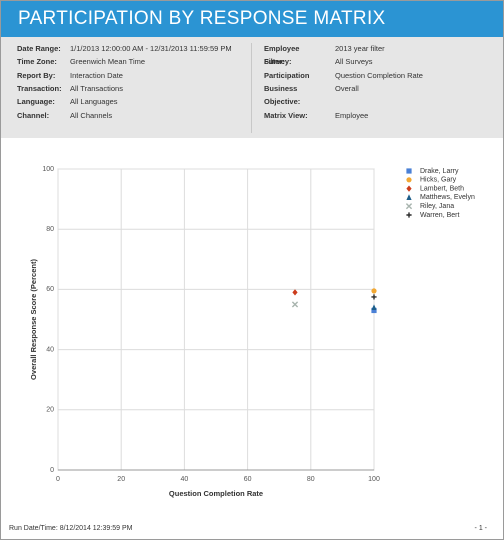  What do you see at coordinates (438, 180) in the screenshot?
I see `legend-label: Hicks, Gary` at bounding box center [438, 180].